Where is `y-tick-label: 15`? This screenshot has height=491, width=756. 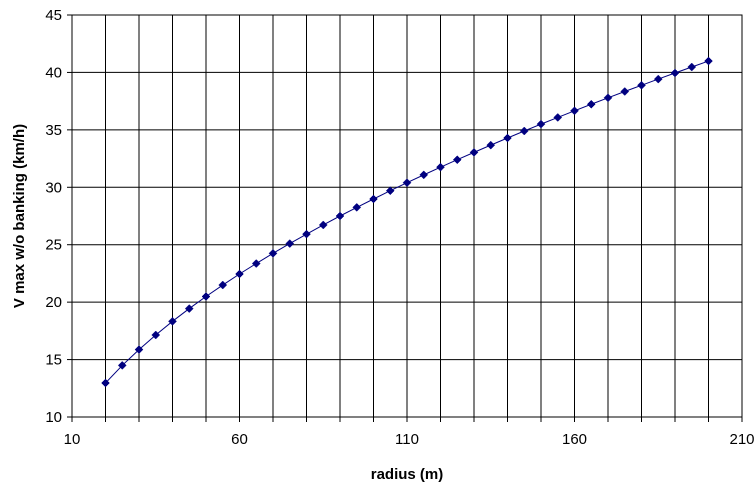 y-tick-label: 15 is located at coordinates (53, 360).